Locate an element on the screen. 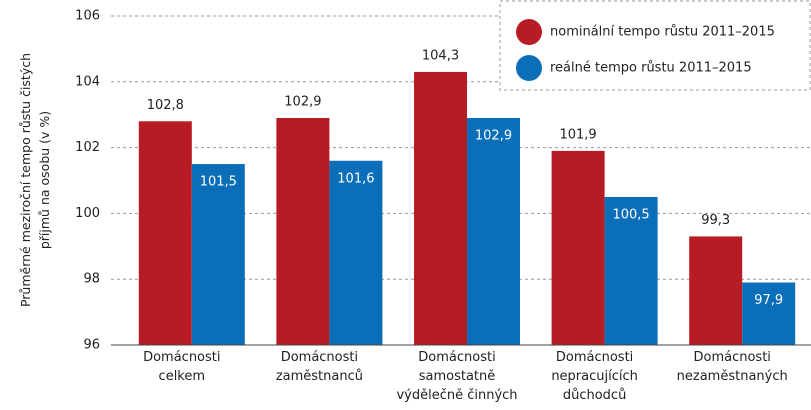 This screenshot has width=811, height=410. data-label: 100,5 is located at coordinates (630, 214).